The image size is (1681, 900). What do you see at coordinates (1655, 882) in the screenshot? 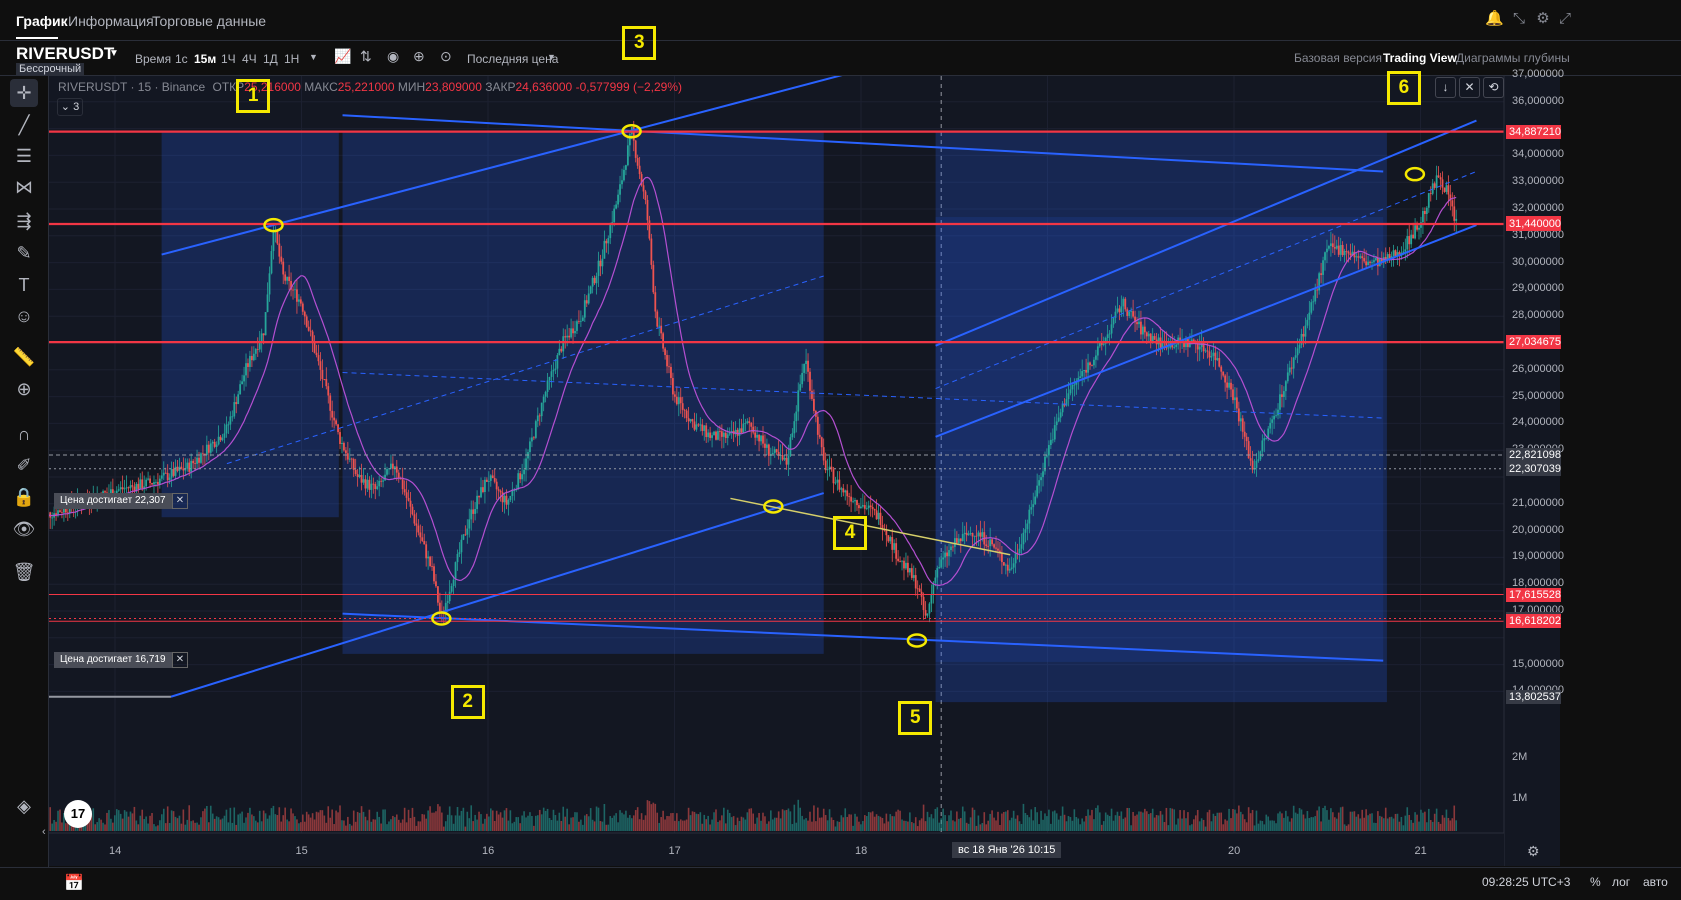
I see `auto-toggle: авто` at bounding box center [1655, 882].